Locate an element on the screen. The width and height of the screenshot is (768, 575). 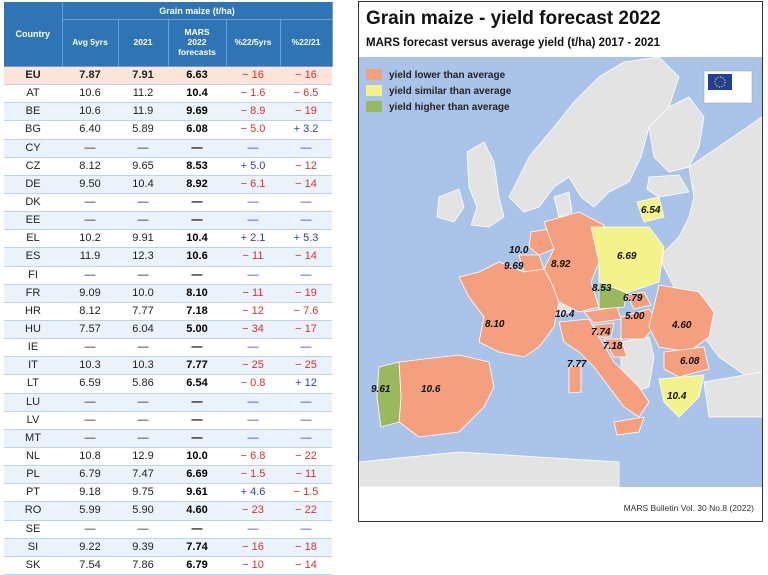
table-row: RO 5.99 5.90 4.60− 23− 22 is located at coordinates (168, 511).